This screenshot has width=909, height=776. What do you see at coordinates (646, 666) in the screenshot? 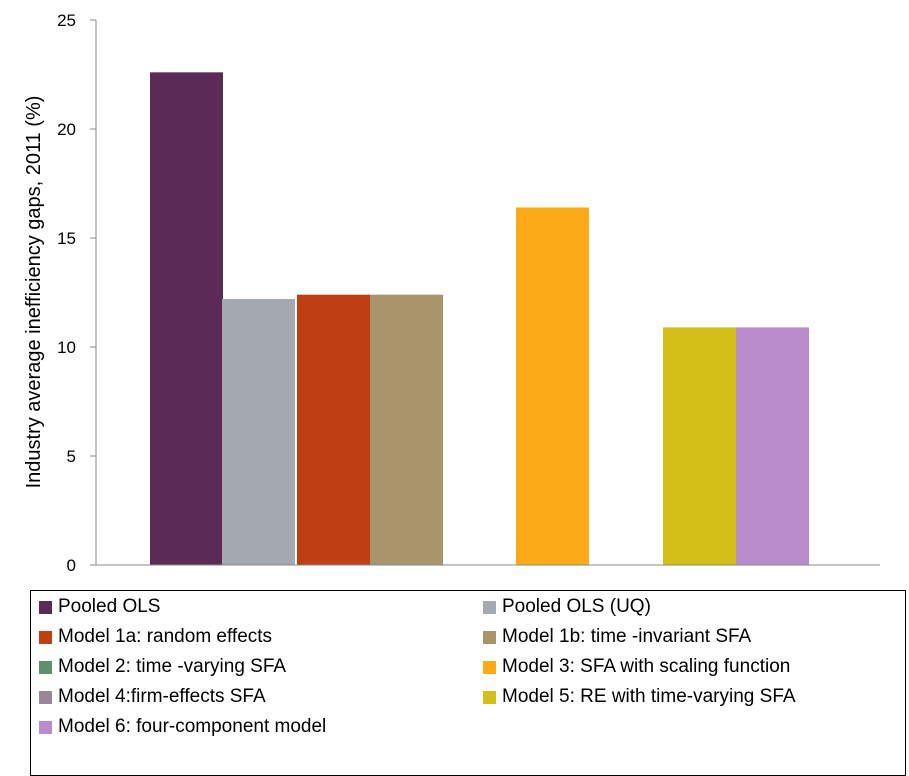
I see `legend-label: Model 3: SFA with scaling function` at bounding box center [646, 666].